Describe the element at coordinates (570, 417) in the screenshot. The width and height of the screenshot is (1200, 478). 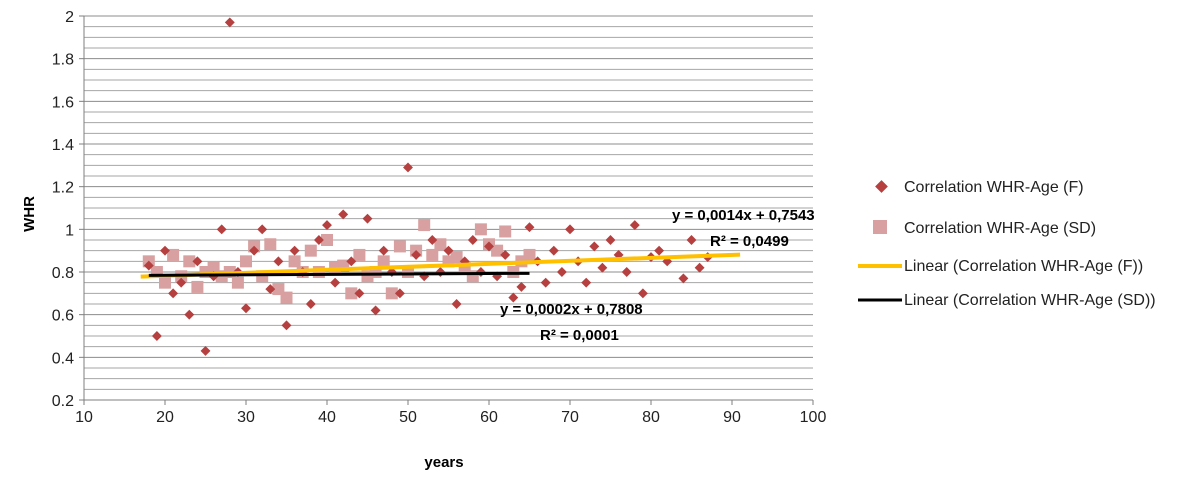
I see `x-tick-label: 70` at that location.